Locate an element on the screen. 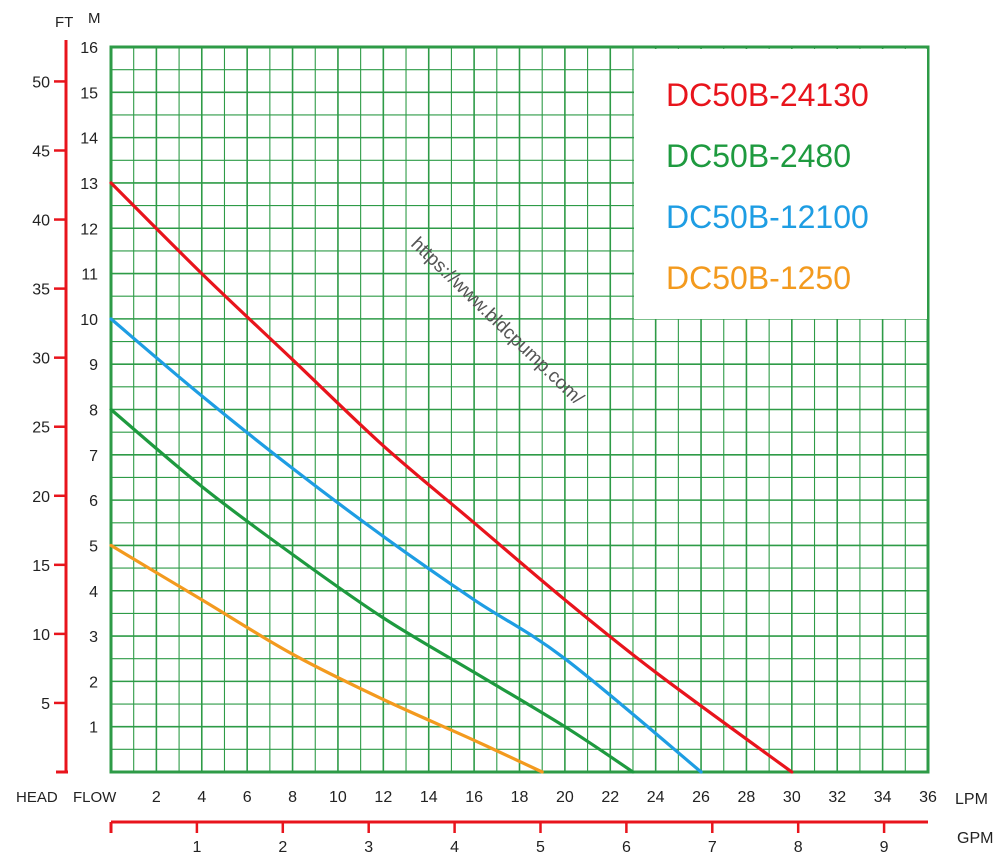  lpm-axis-tick-label: 32 is located at coordinates (837, 797).